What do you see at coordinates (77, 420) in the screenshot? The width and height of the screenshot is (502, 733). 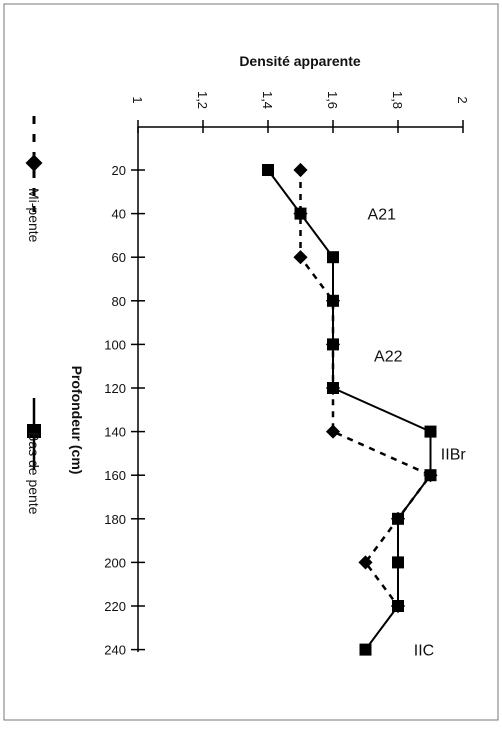 I see `y-axis-title: Profondeur (cm)` at bounding box center [77, 420].